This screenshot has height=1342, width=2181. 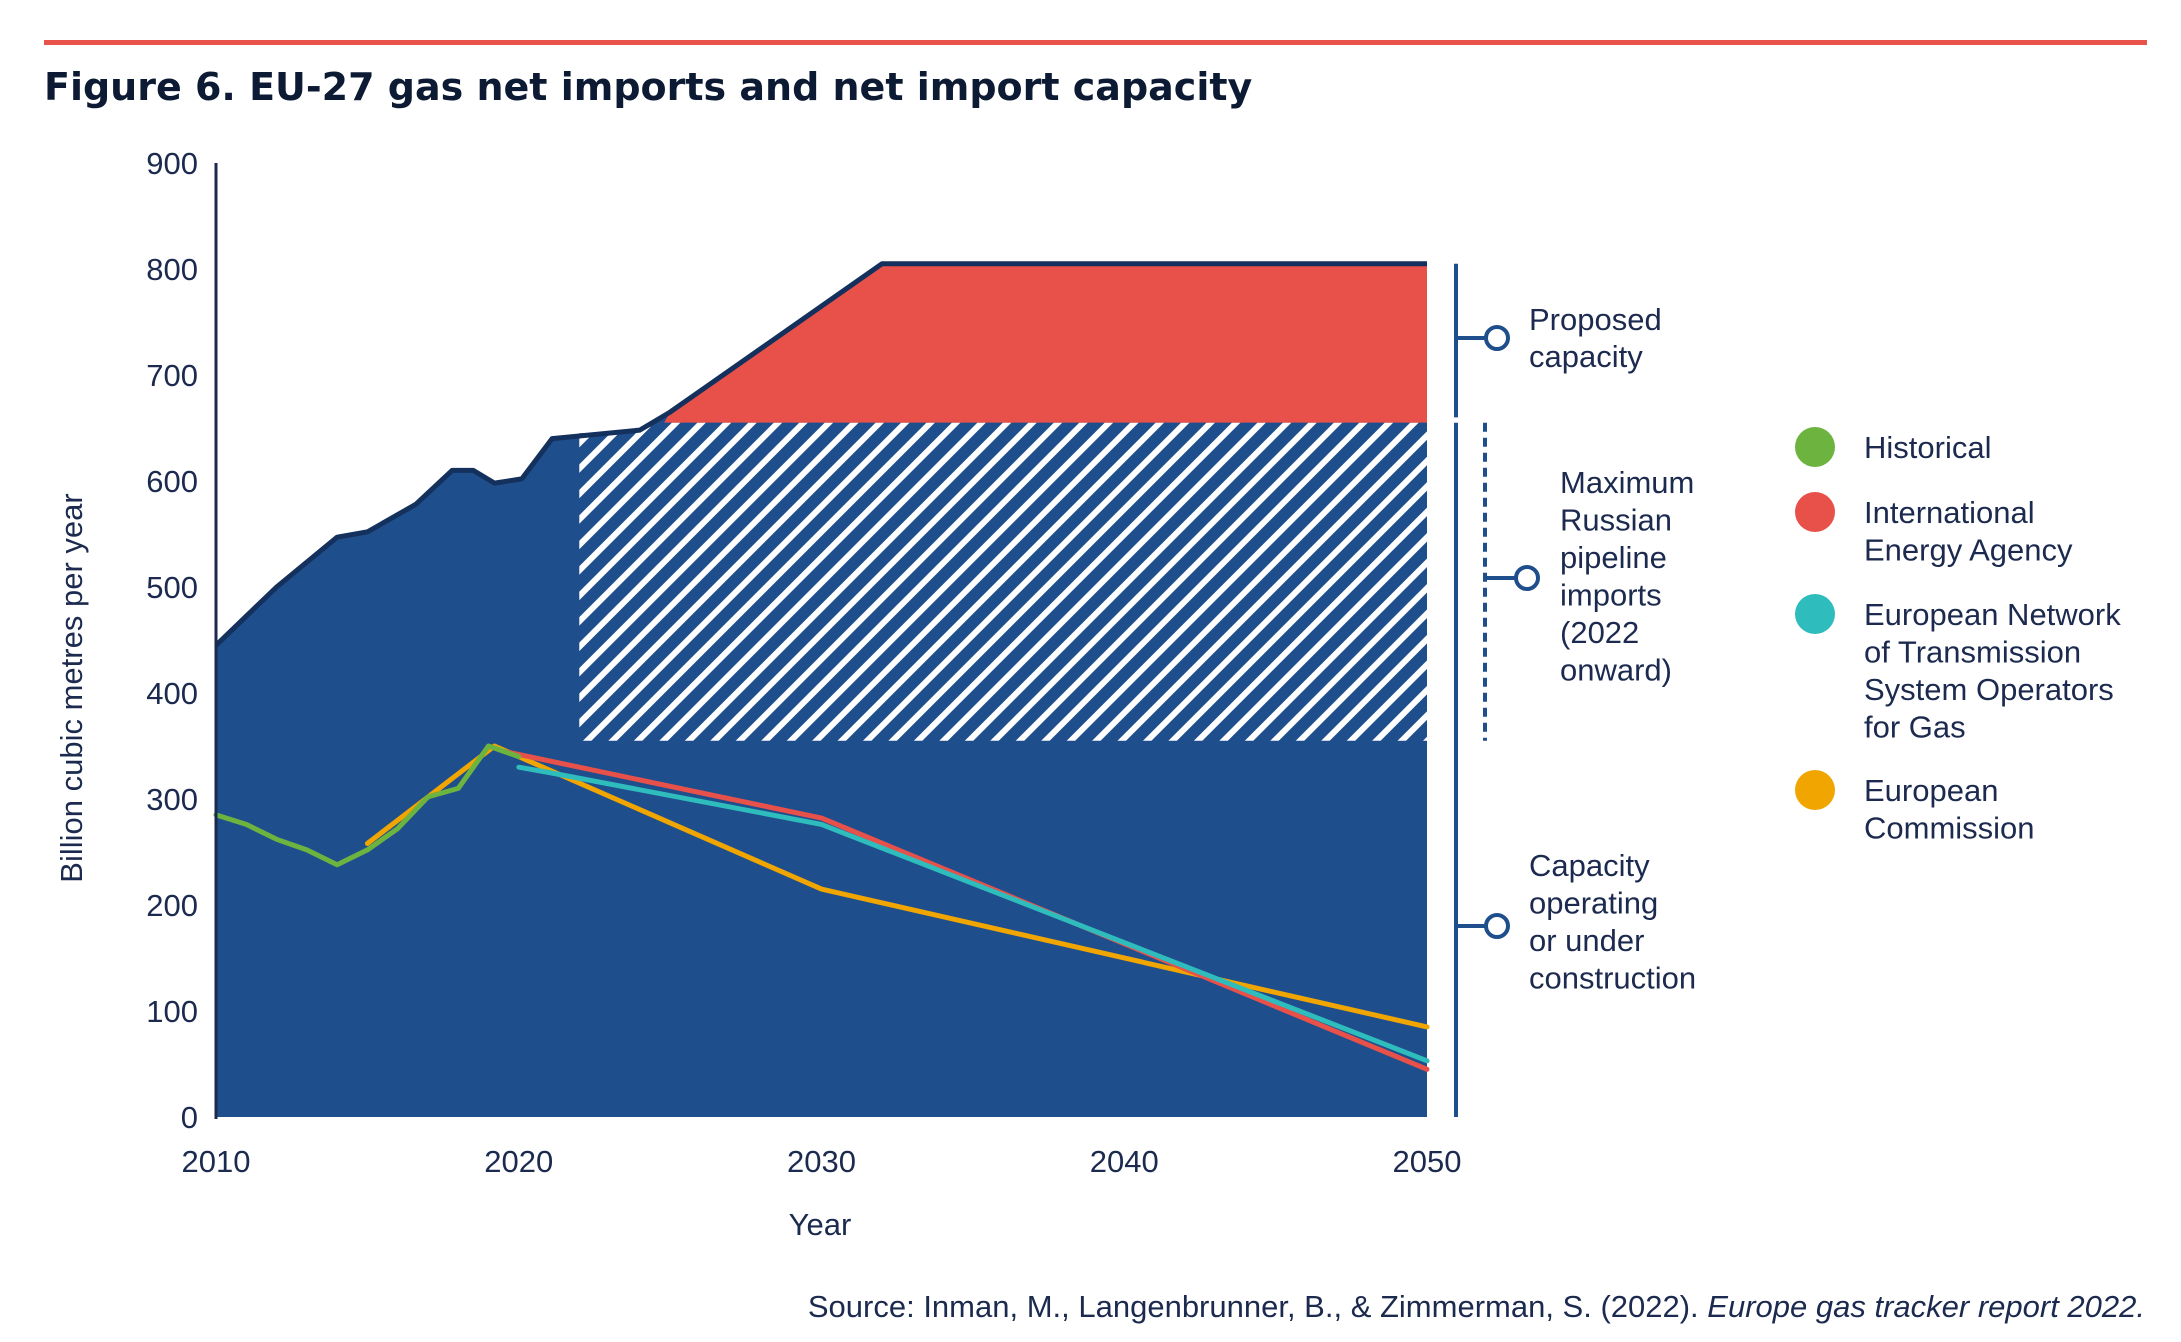 I want to click on proposed-knob, so click(x=1497, y=338).